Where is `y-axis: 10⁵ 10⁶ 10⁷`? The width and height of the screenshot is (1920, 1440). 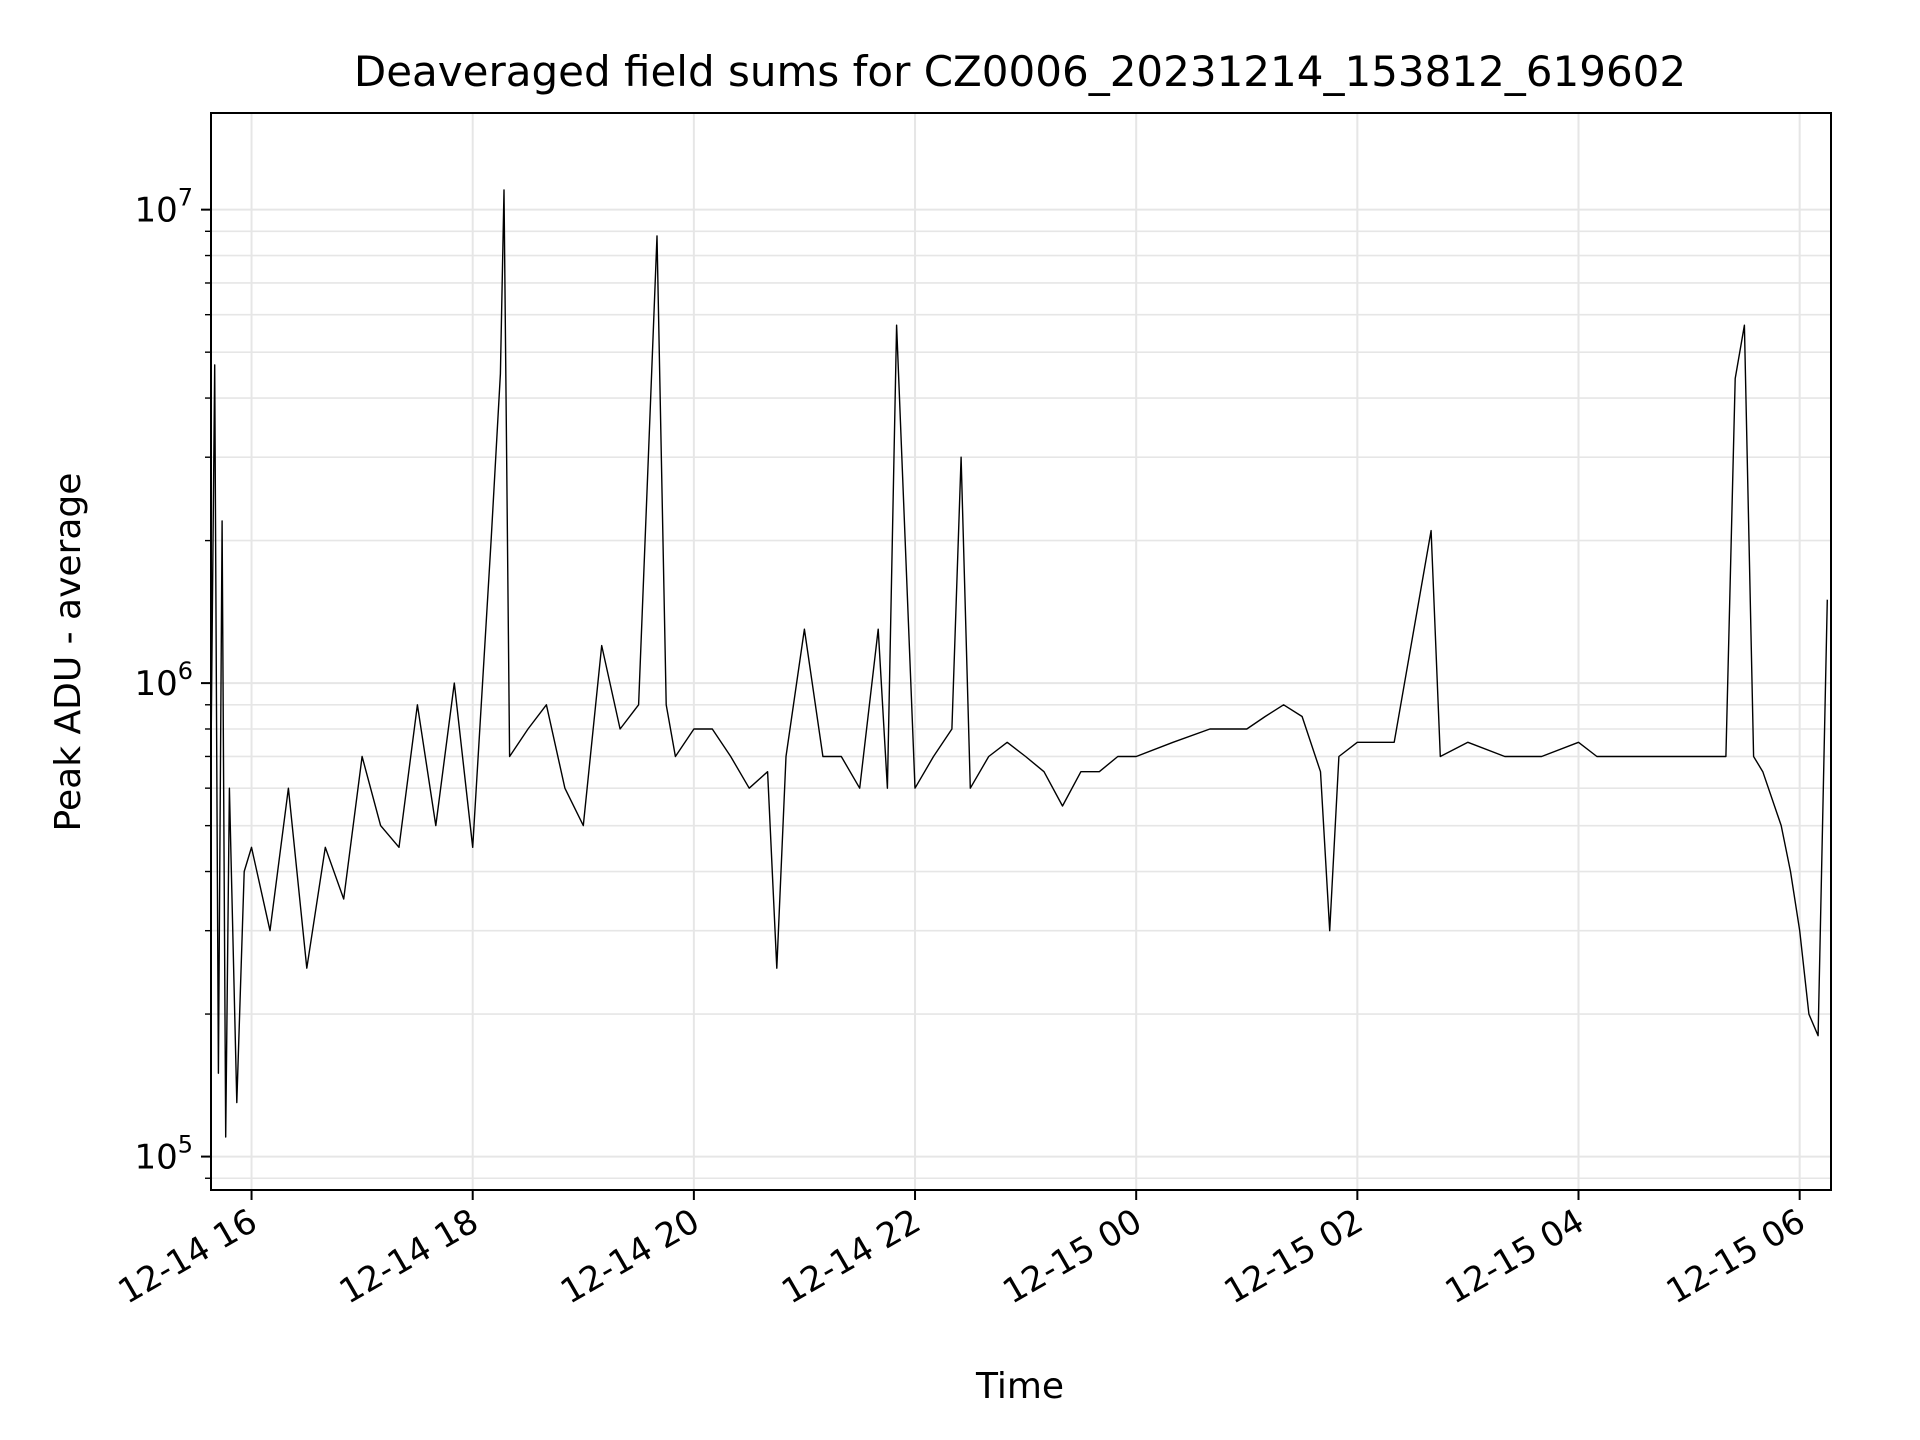
y-axis: 10⁵ 10⁶ 10⁷ is located at coordinates (172, 681).